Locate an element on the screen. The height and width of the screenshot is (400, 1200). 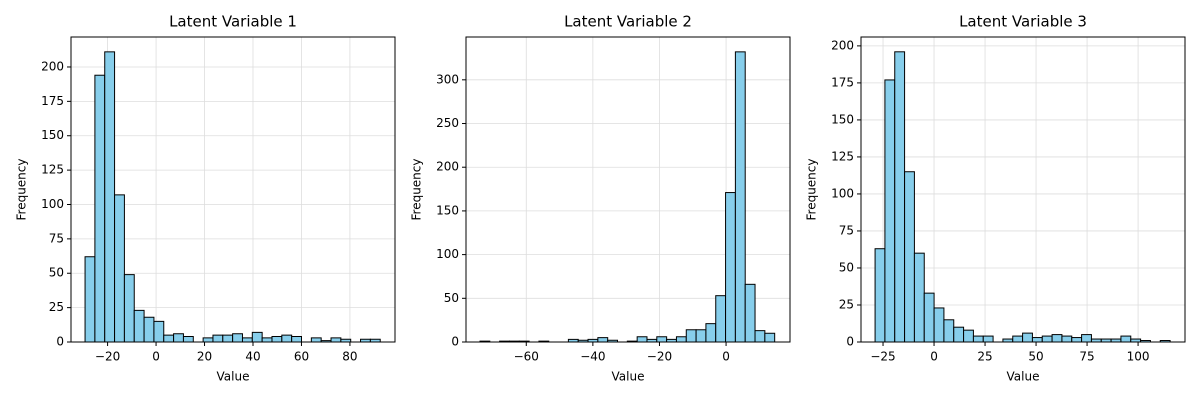
y-tick-label: 100 is located at coordinates (52, 204).